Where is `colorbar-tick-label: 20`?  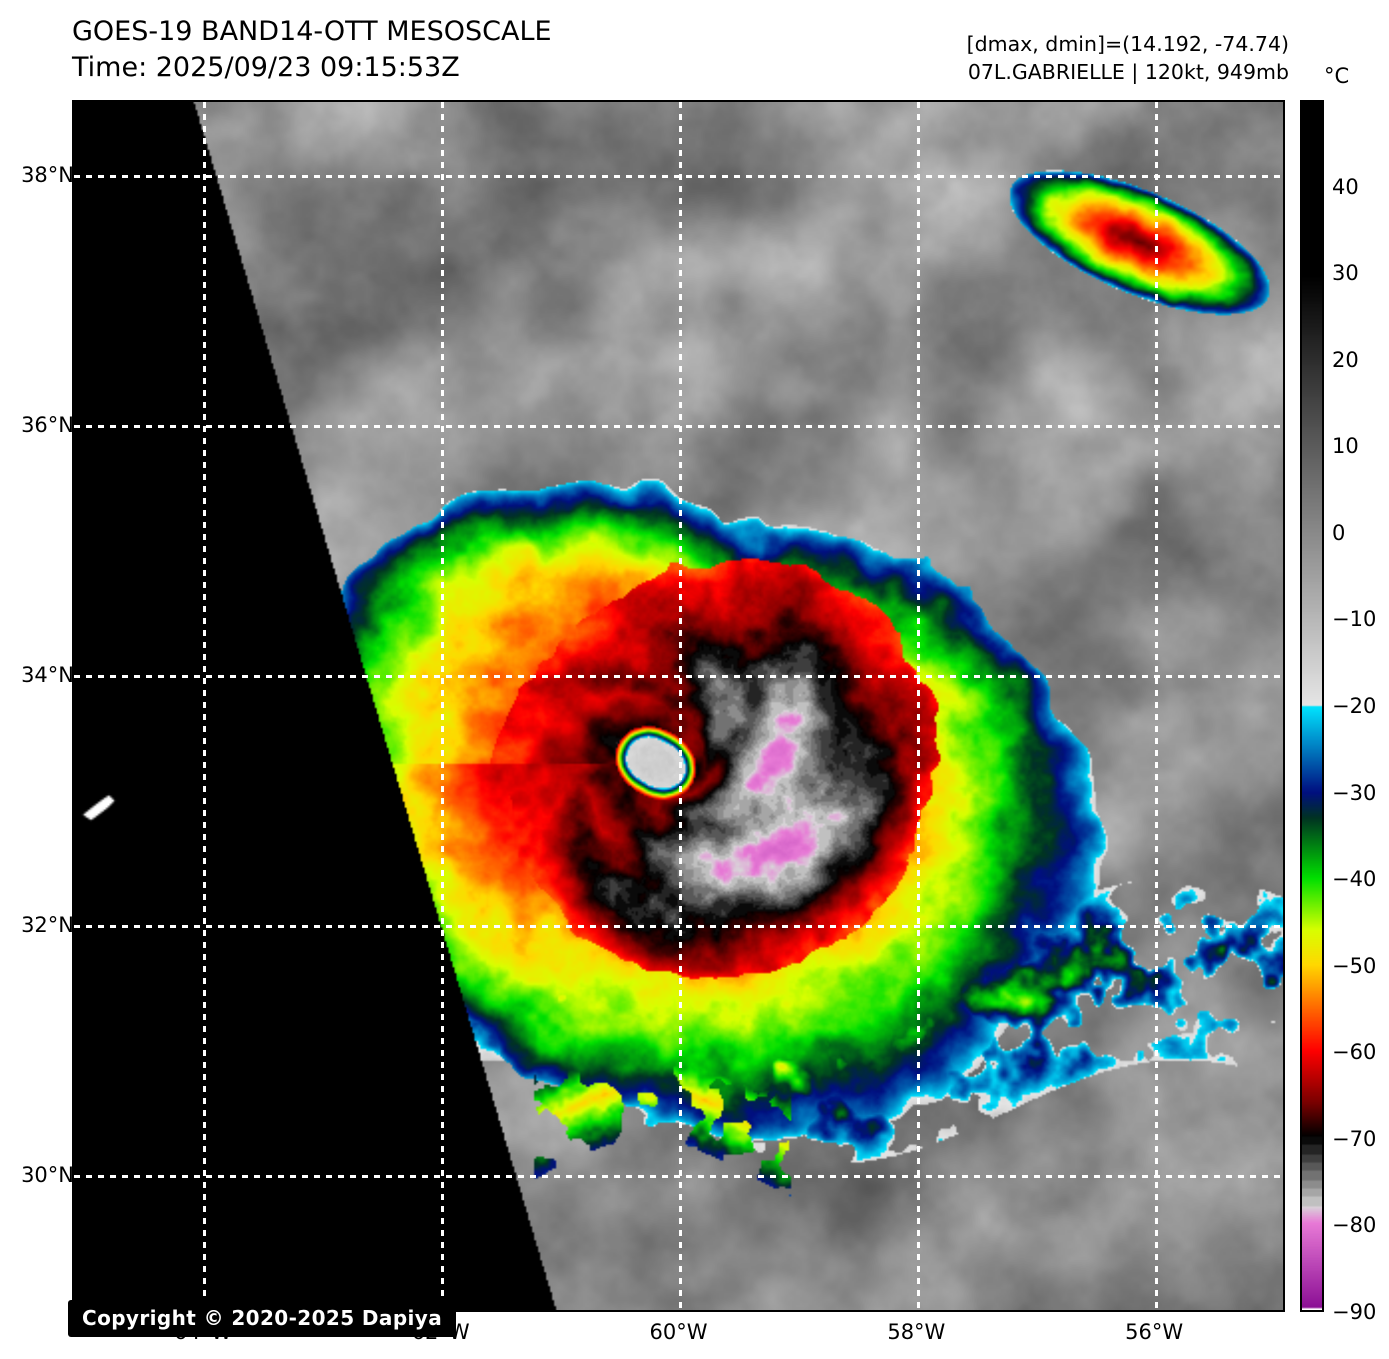
colorbar-tick-label: 20 is located at coordinates (1345, 359).